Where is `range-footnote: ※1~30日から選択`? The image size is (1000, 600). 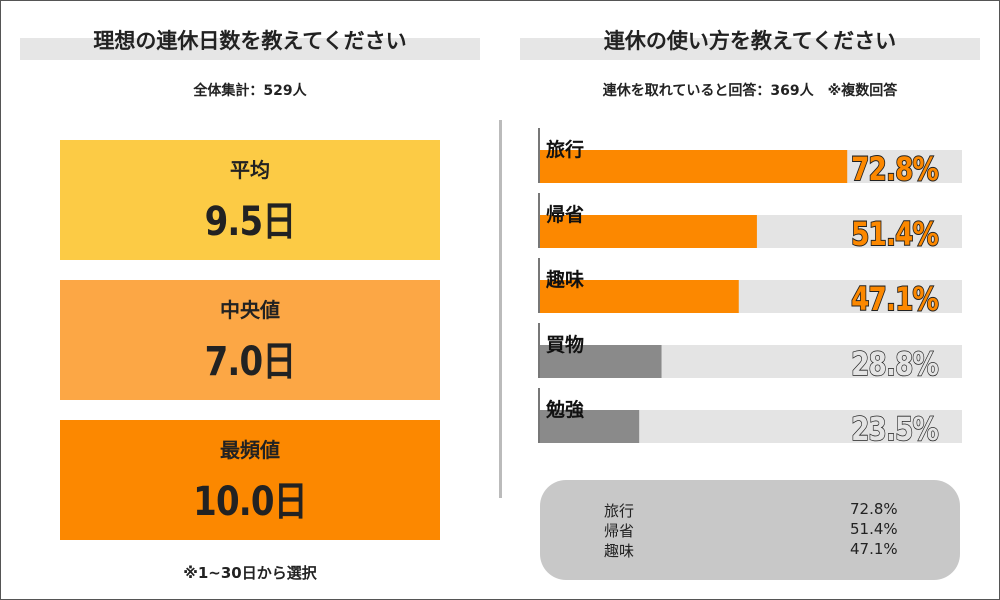
range-footnote: ※1~30日から選択 is located at coordinates (250, 573).